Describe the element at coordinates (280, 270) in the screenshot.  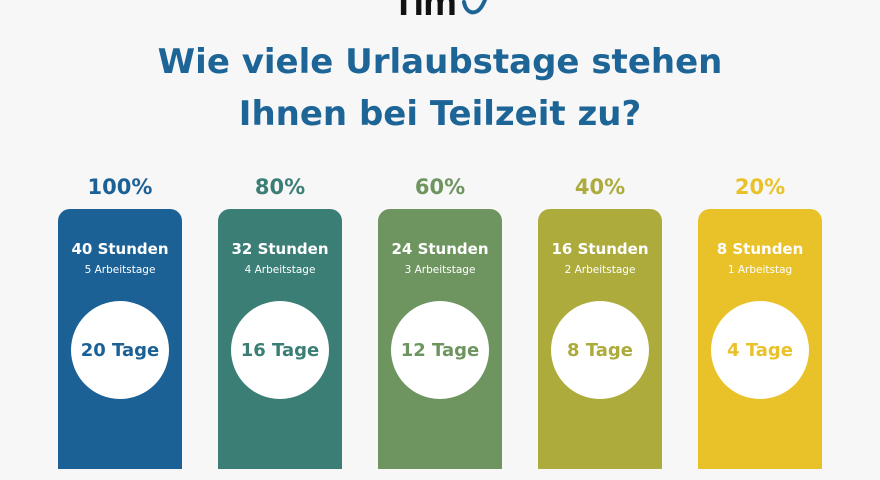
I see `workdays-label: 4 Arbeitstage` at that location.